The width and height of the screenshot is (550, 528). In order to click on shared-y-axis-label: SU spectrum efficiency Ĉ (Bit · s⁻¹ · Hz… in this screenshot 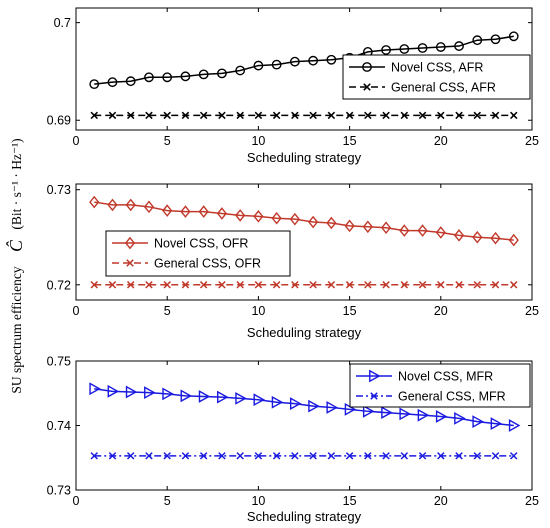, I will do `click(15, 265)`.